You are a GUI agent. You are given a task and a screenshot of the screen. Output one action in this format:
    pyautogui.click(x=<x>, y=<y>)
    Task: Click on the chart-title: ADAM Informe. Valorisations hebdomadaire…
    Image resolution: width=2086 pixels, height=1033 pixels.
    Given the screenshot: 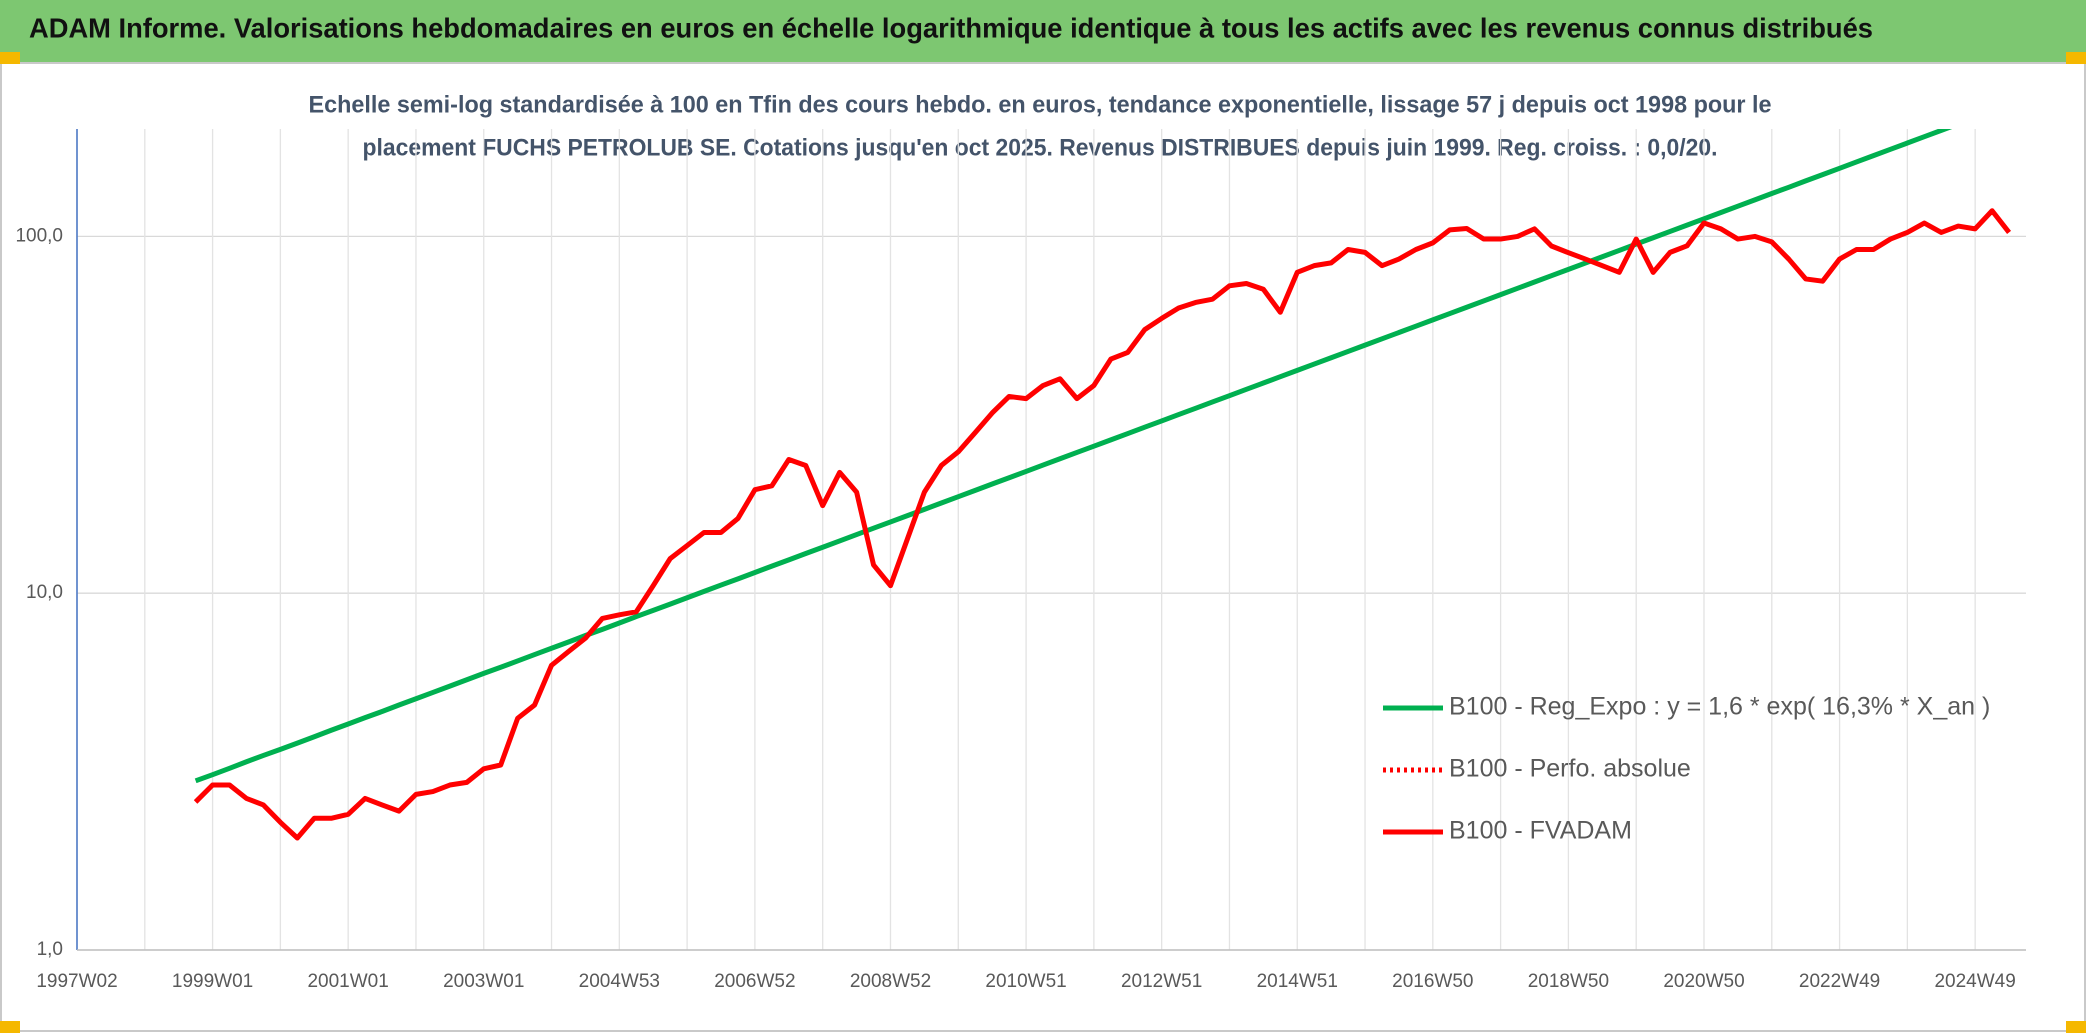 What is the action you would take?
    pyautogui.click(x=951, y=27)
    